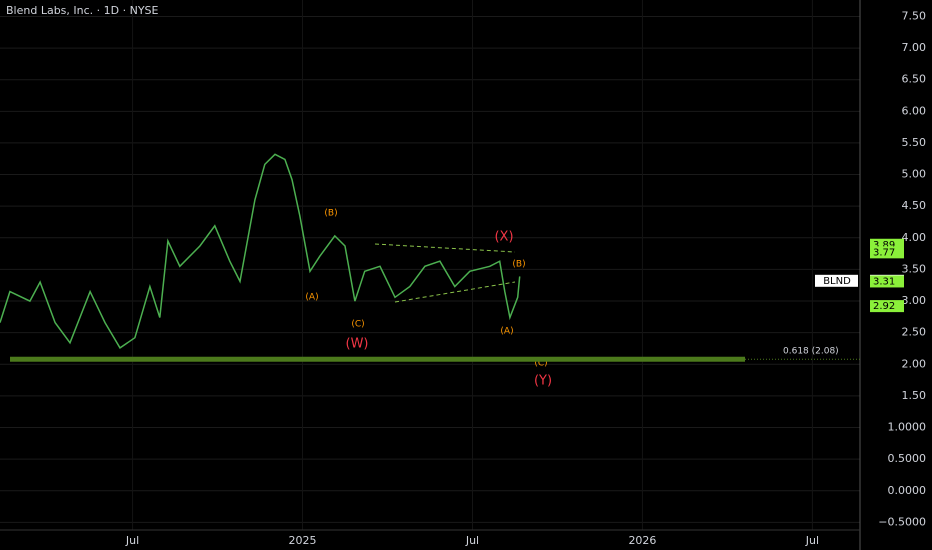  What do you see at coordinates (914, 79) in the screenshot?
I see `y-tick-label: 6.50` at bounding box center [914, 79].